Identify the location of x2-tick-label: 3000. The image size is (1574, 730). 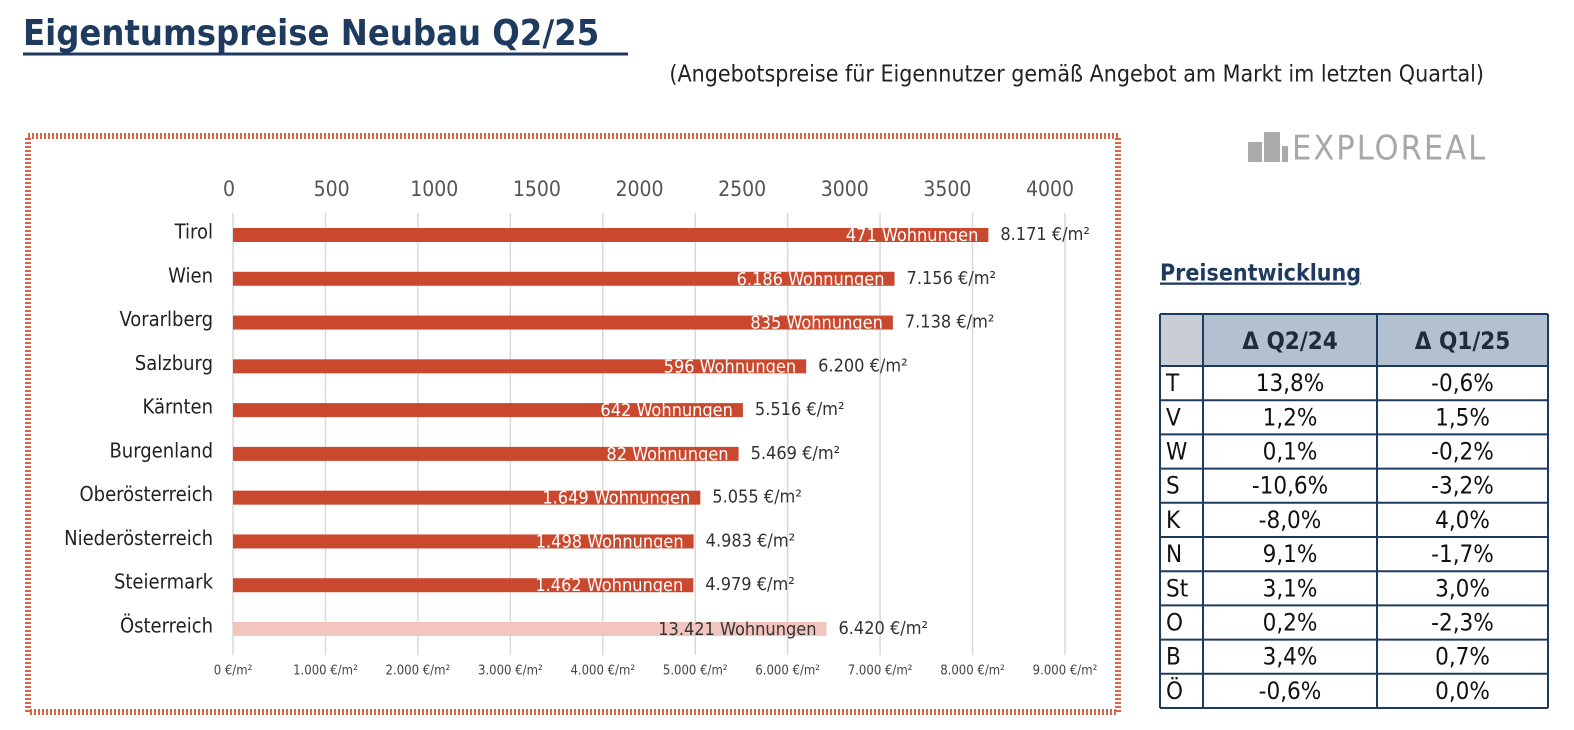
(845, 189).